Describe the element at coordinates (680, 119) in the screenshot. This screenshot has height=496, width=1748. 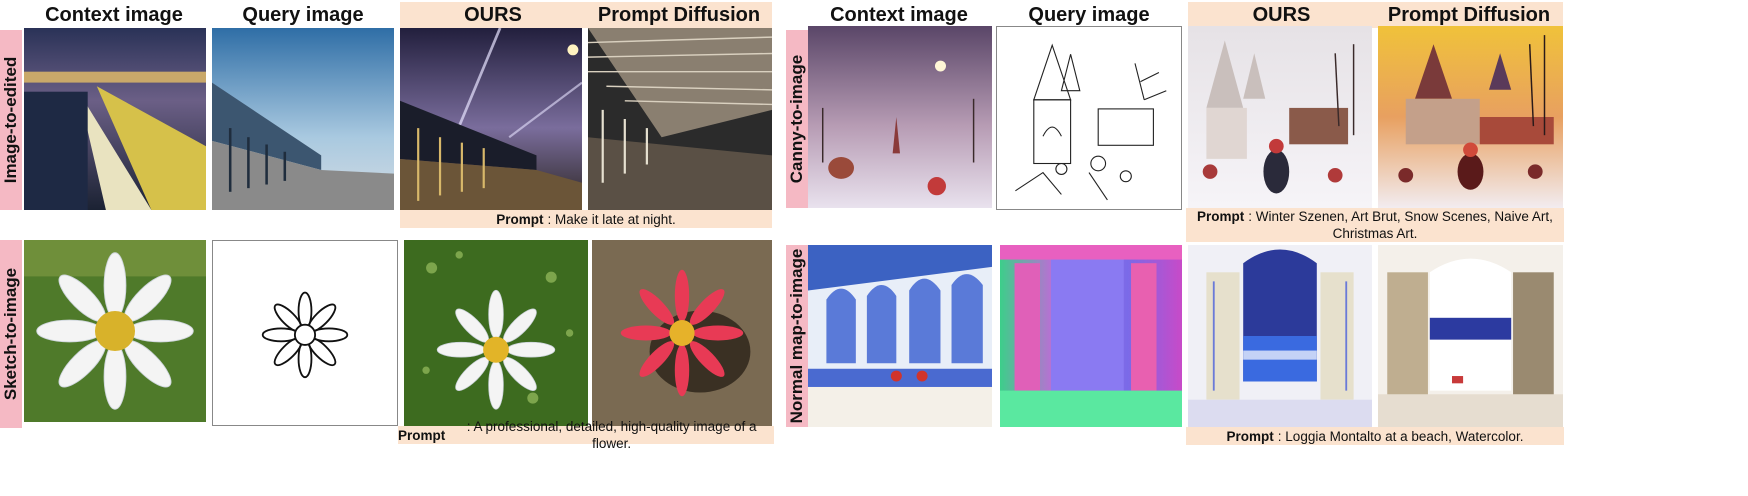
I see `prompt-diffusion-output-pier` at that location.